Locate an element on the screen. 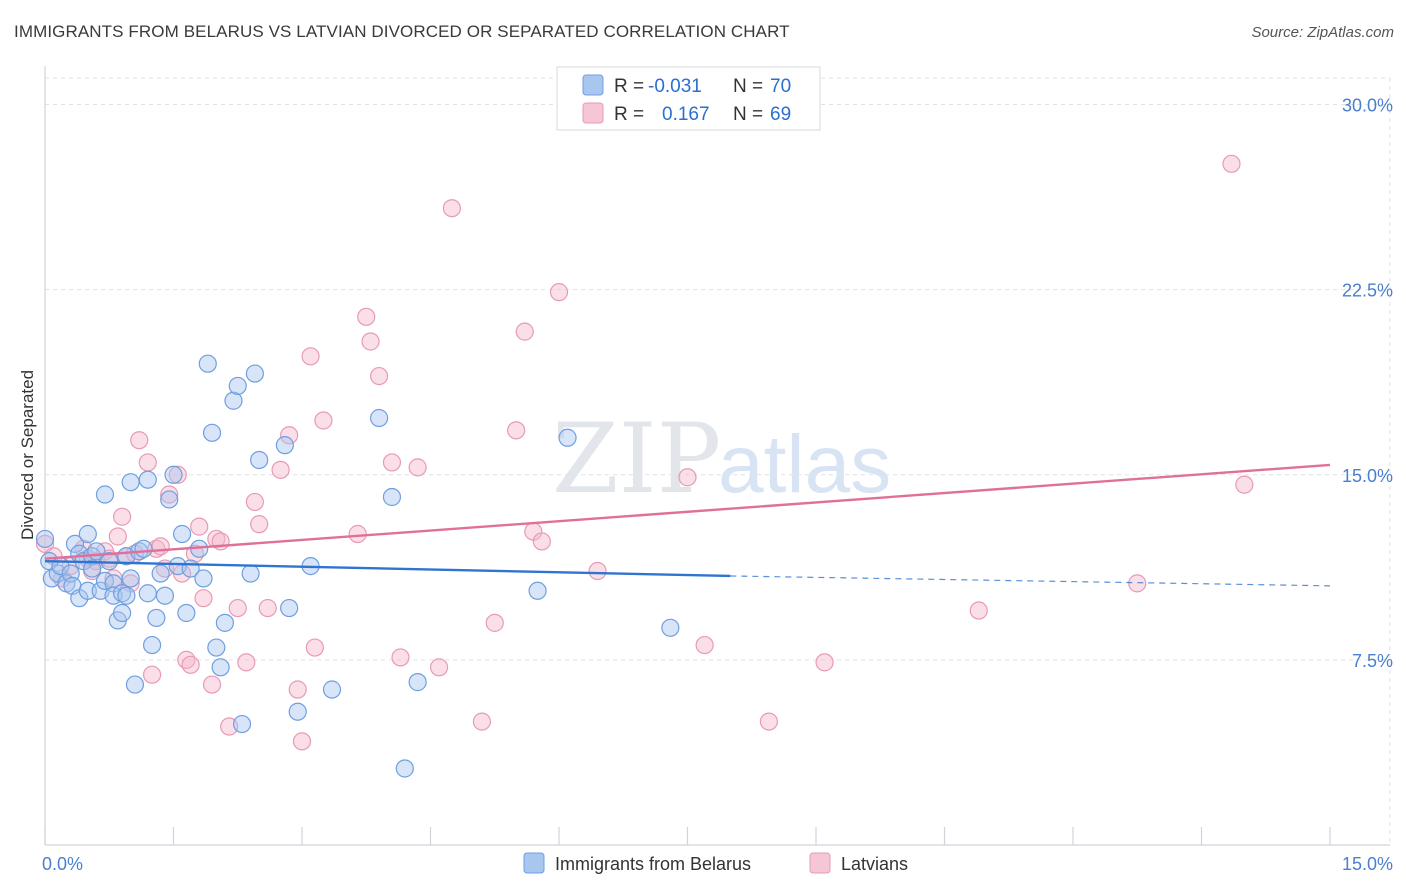 This screenshot has height=892, width=1406. y-tick-label: 7.5% is located at coordinates (1372, 661).